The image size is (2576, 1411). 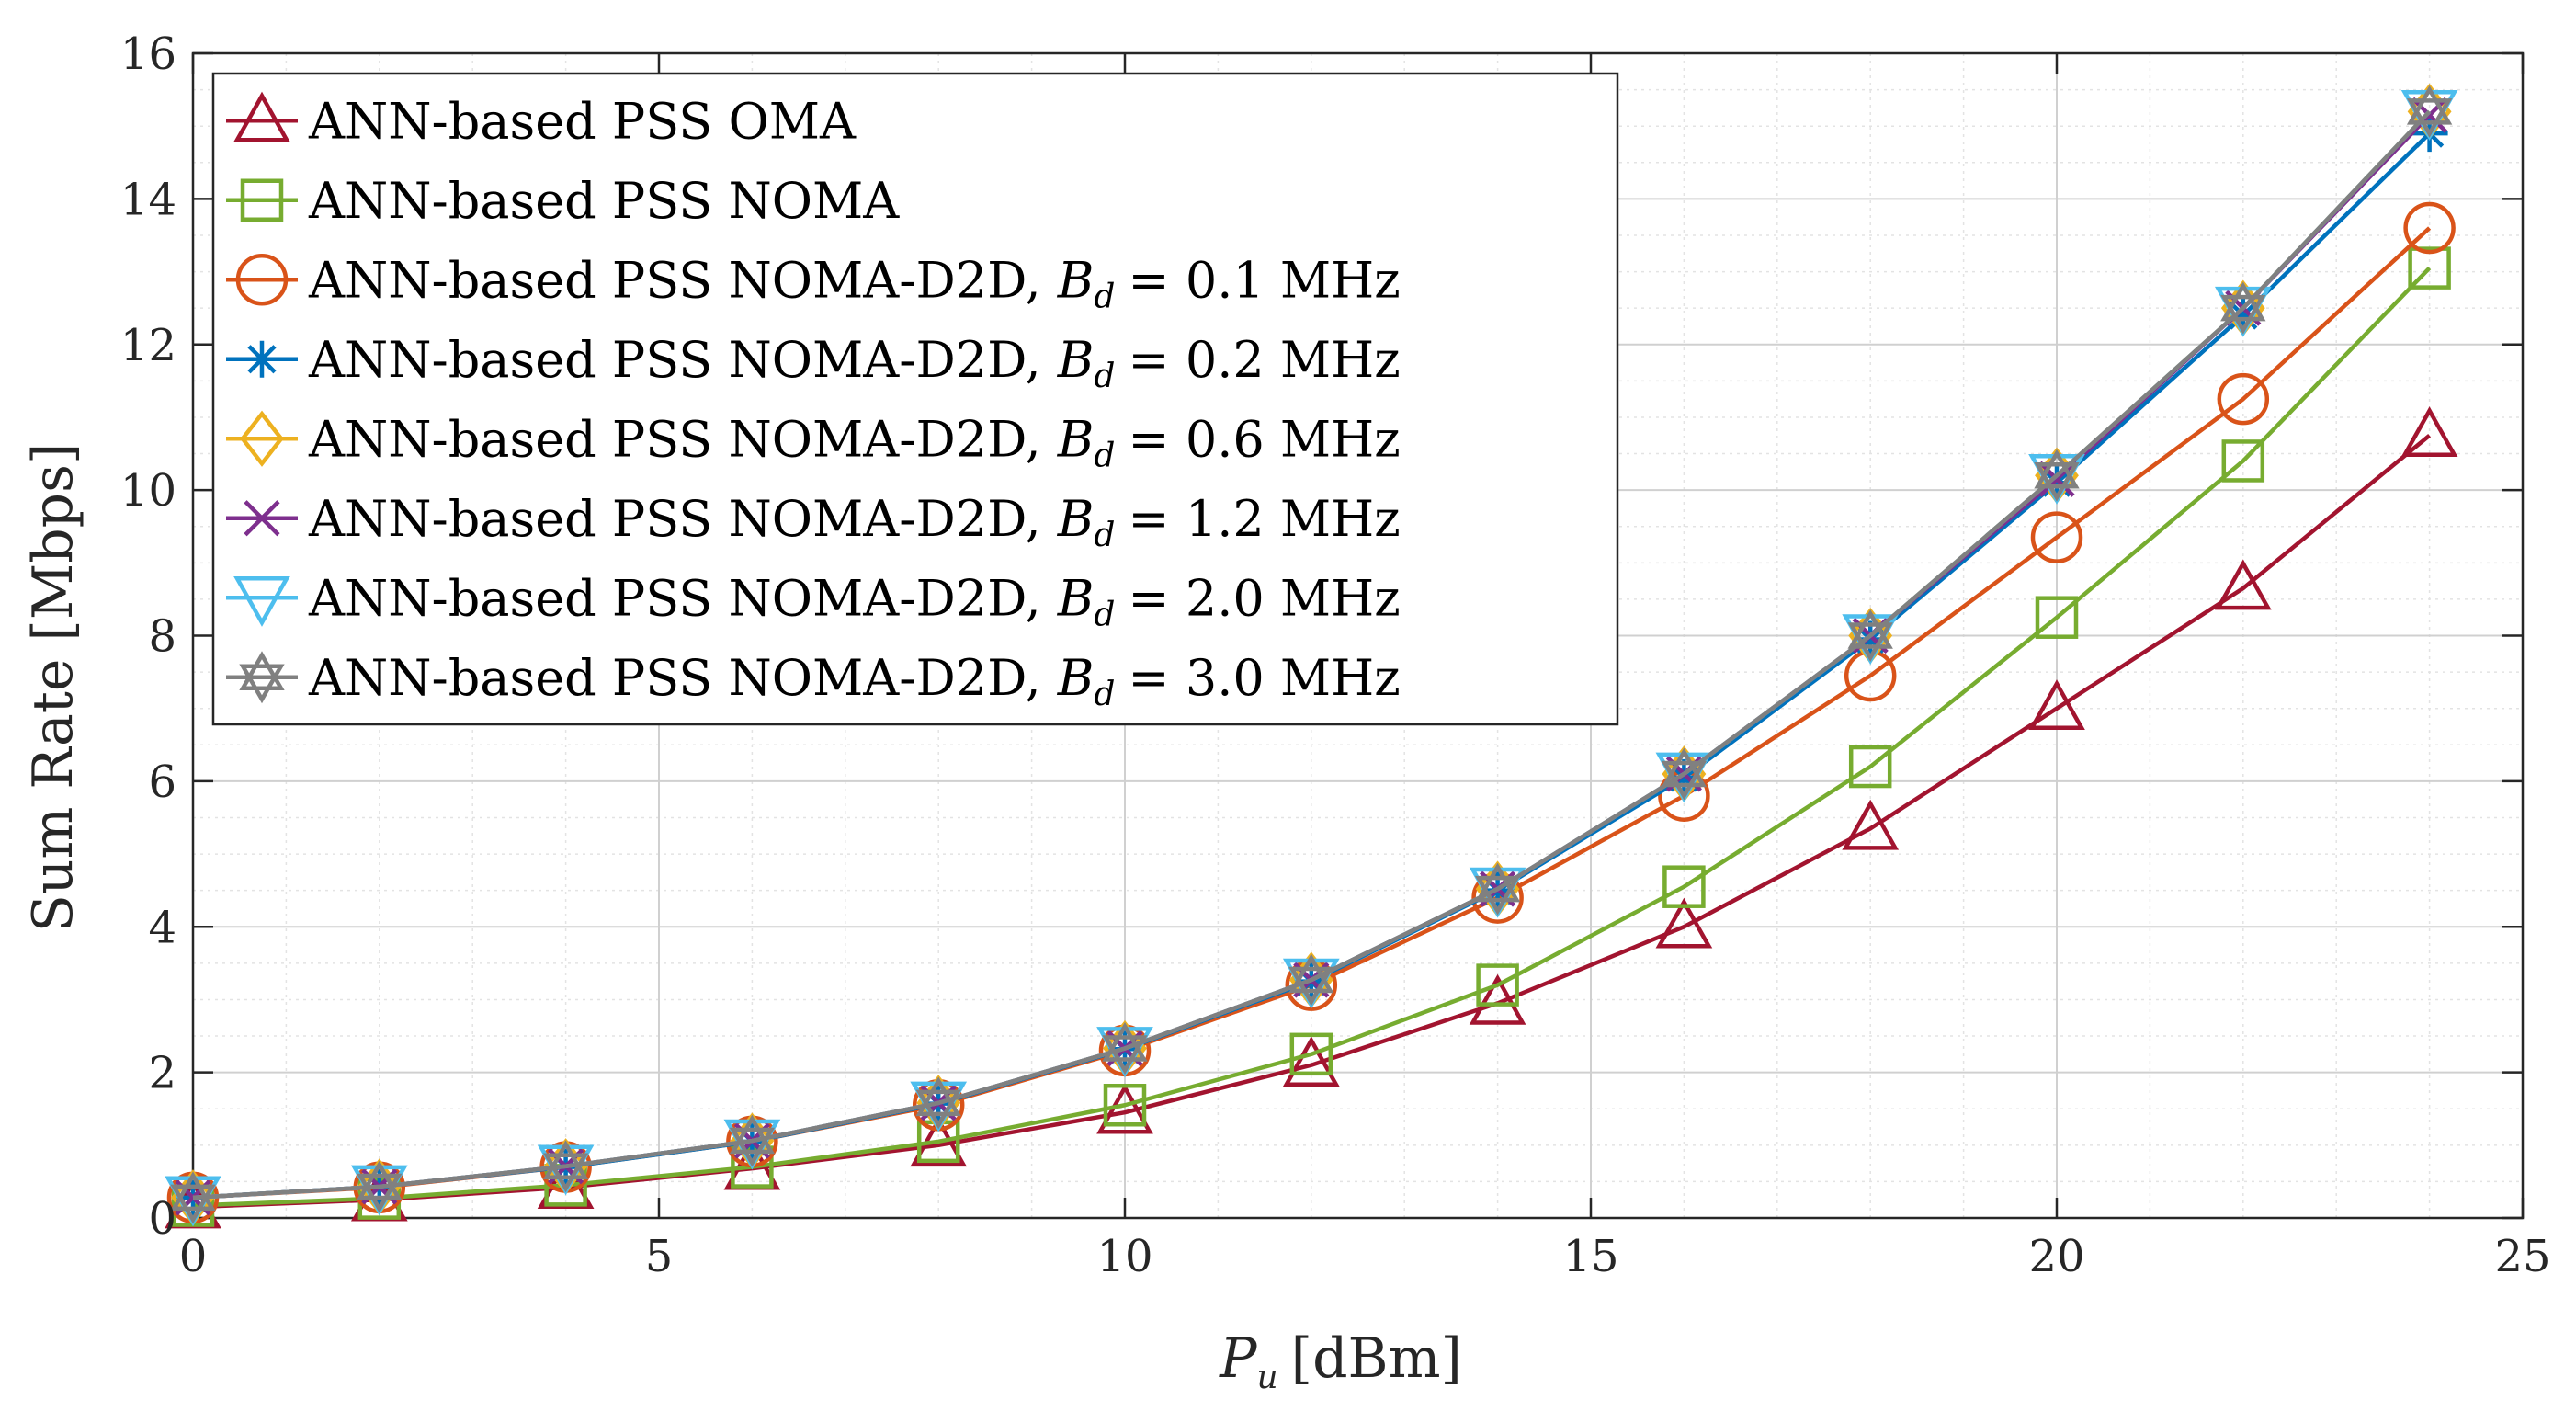 I want to click on legend-label-value: = 0.2 MHz, so click(x=1264, y=360).